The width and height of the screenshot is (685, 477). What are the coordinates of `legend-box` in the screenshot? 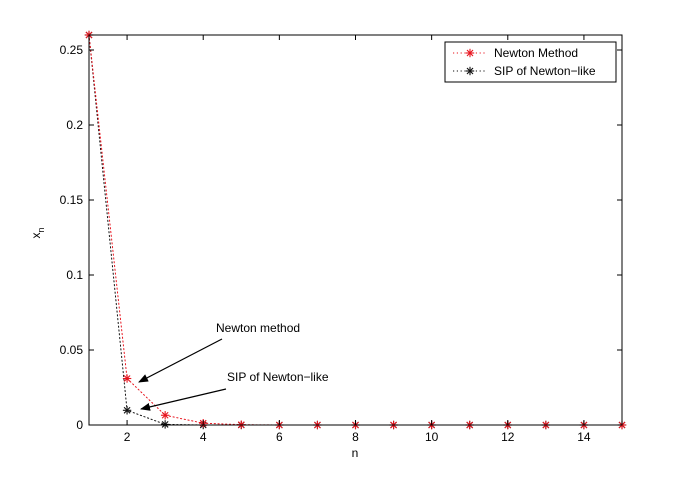 It's located at (530, 62).